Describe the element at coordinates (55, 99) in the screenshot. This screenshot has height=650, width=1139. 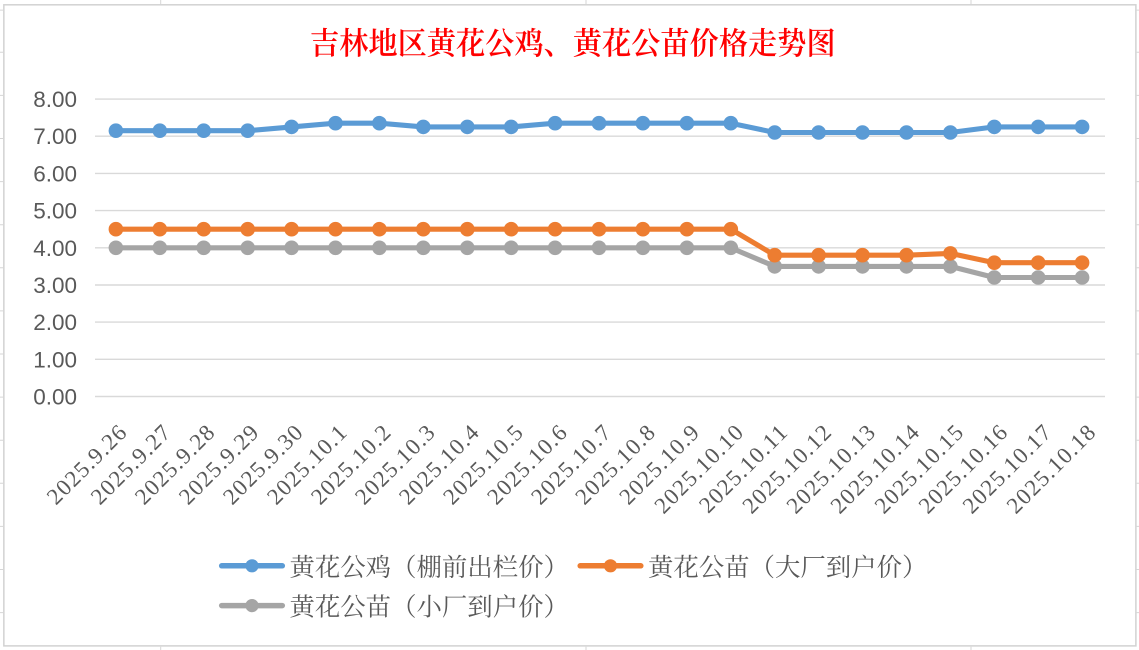
I see `svg-text: 8.00` at that location.